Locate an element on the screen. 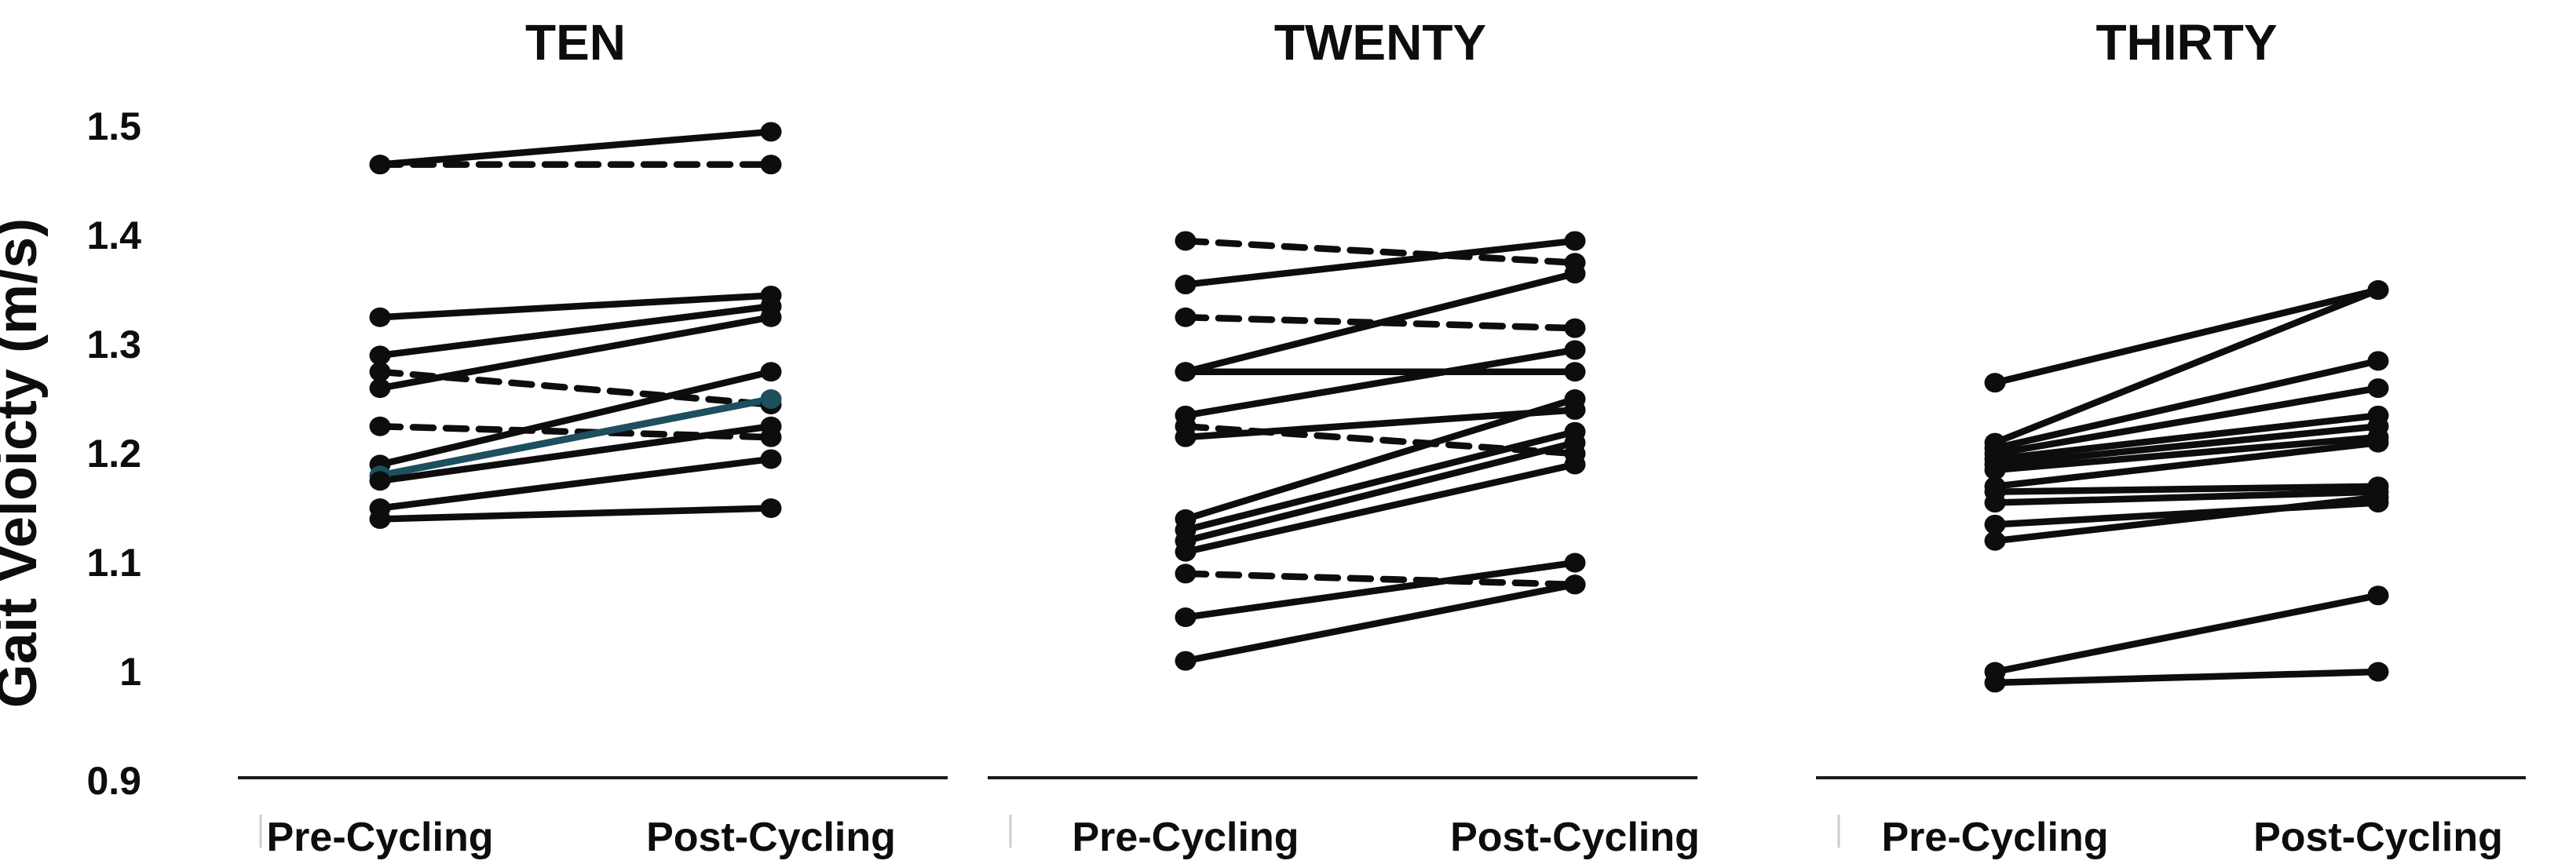 The image size is (2576, 868). y-tick-label-1.3: 1.3 is located at coordinates (114, 345).